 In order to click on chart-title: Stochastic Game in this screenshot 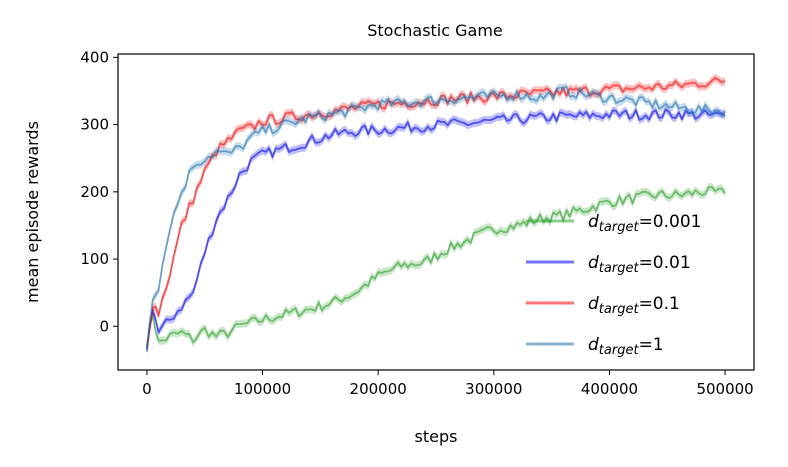, I will do `click(435, 30)`.